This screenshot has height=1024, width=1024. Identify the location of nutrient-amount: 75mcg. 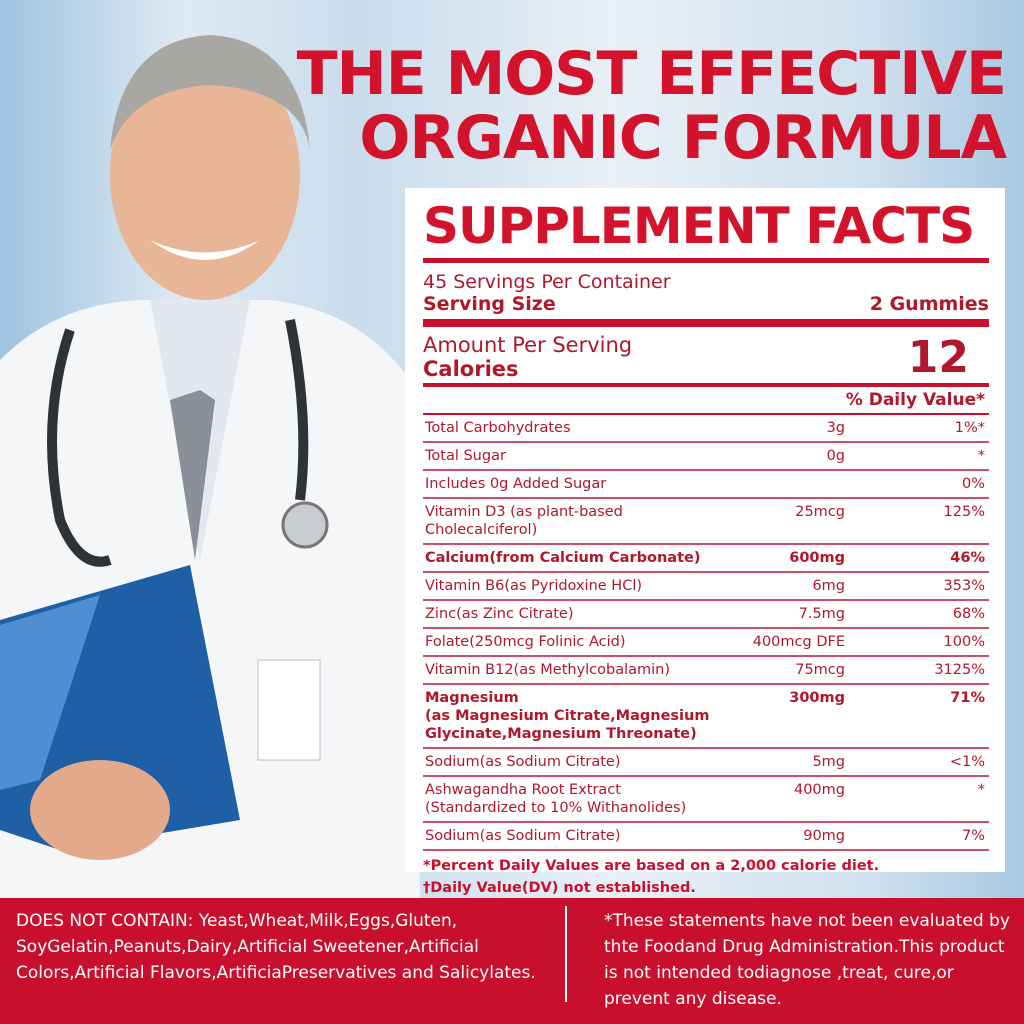
(820, 670).